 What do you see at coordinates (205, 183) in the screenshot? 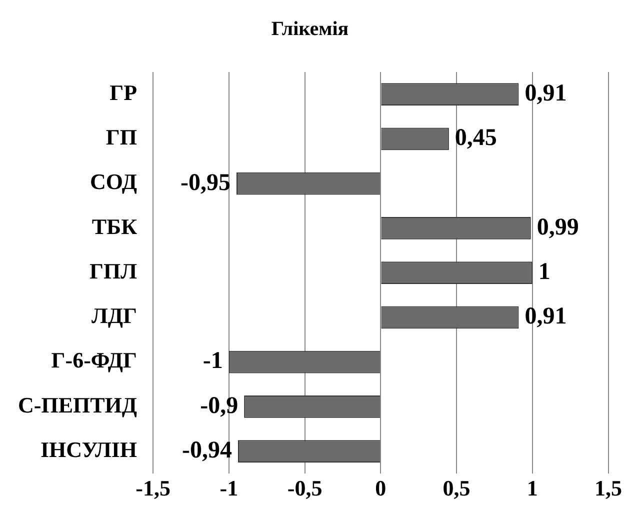
I see `data-label: -0,95` at bounding box center [205, 183].